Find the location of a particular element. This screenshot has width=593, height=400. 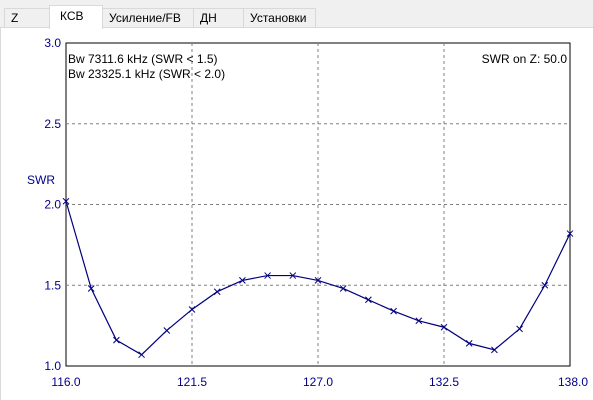

swr-on-z-label: SWR on Z: 50.0 is located at coordinates (525, 59).